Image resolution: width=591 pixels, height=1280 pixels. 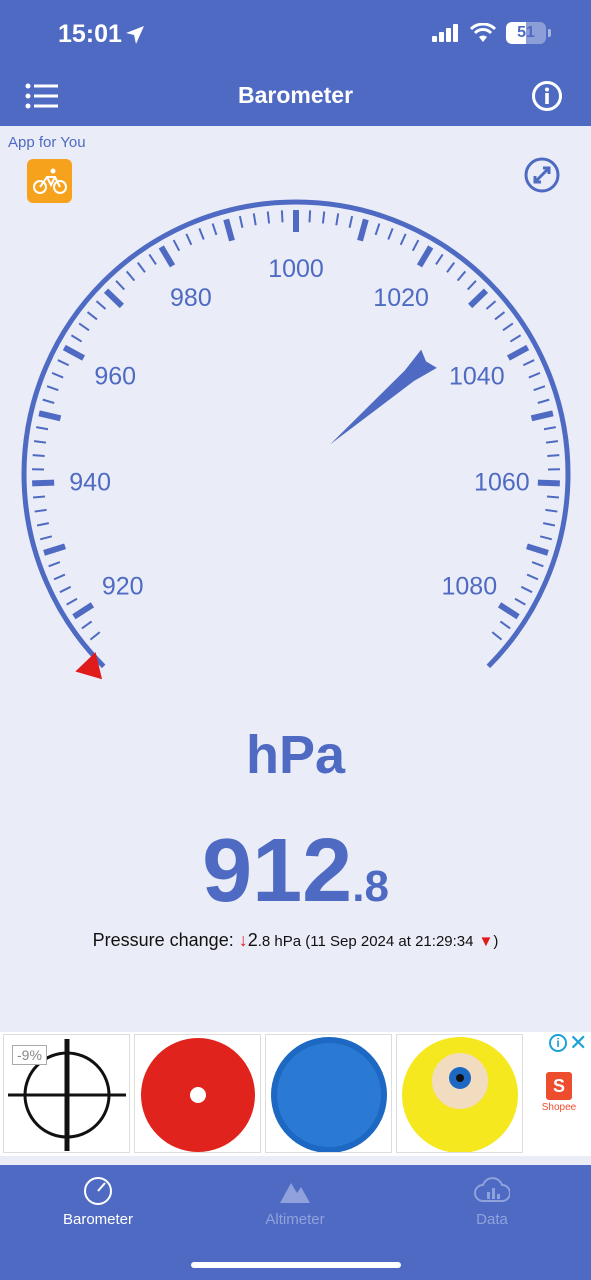 I want to click on tab-altimeter: Altimeter, so click(x=295, y=1201).